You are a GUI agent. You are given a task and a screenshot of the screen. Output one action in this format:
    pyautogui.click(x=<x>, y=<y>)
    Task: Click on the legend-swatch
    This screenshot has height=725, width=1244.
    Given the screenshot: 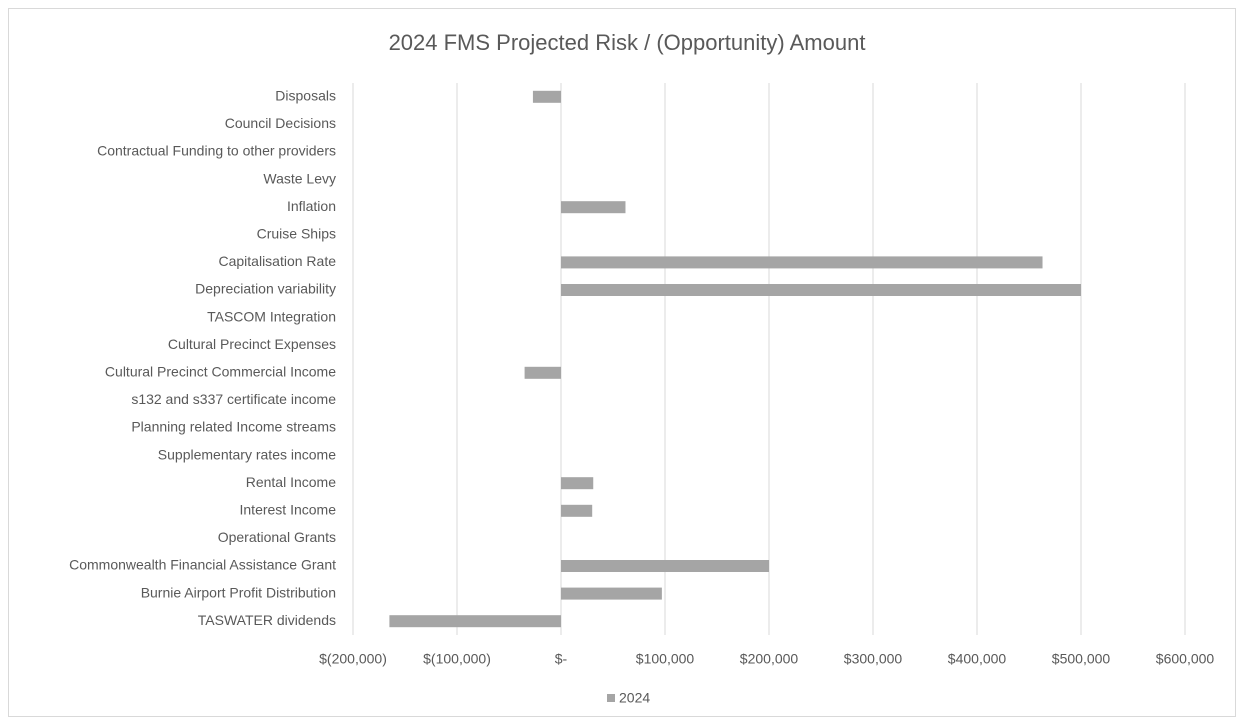 What is the action you would take?
    pyautogui.click(x=611, y=698)
    